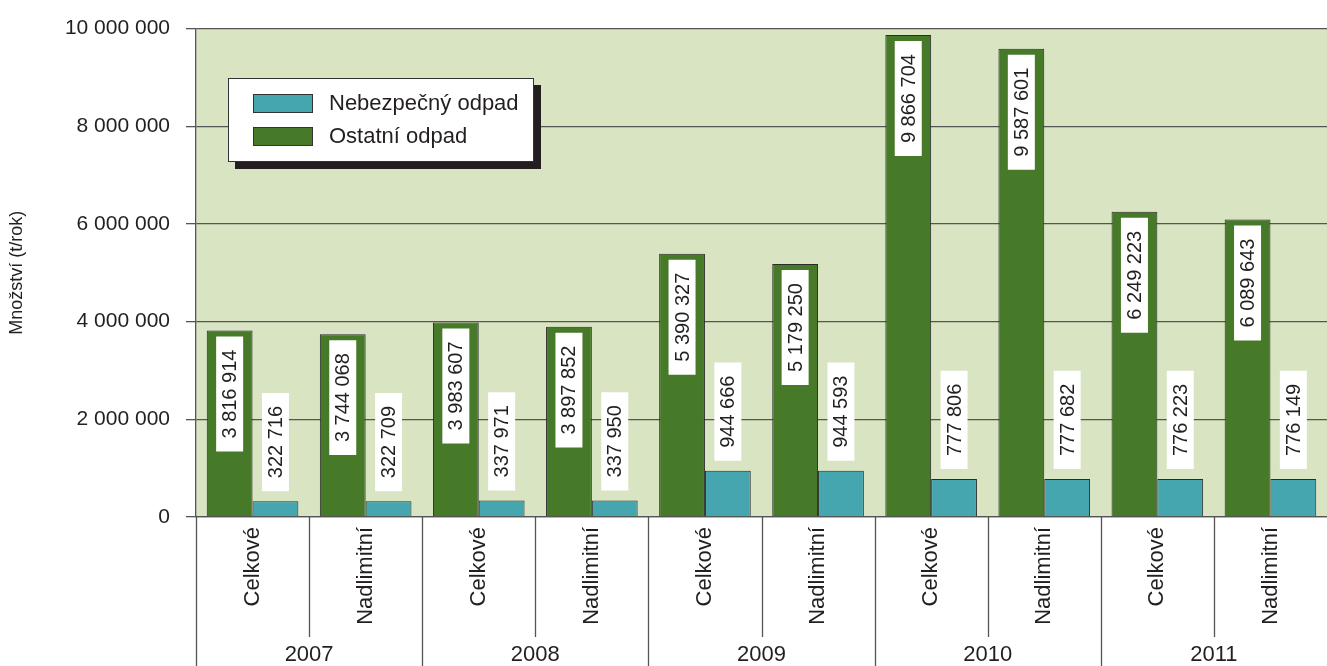 The image size is (1327, 666). I want to click on data-label: 944 666, so click(727, 411).